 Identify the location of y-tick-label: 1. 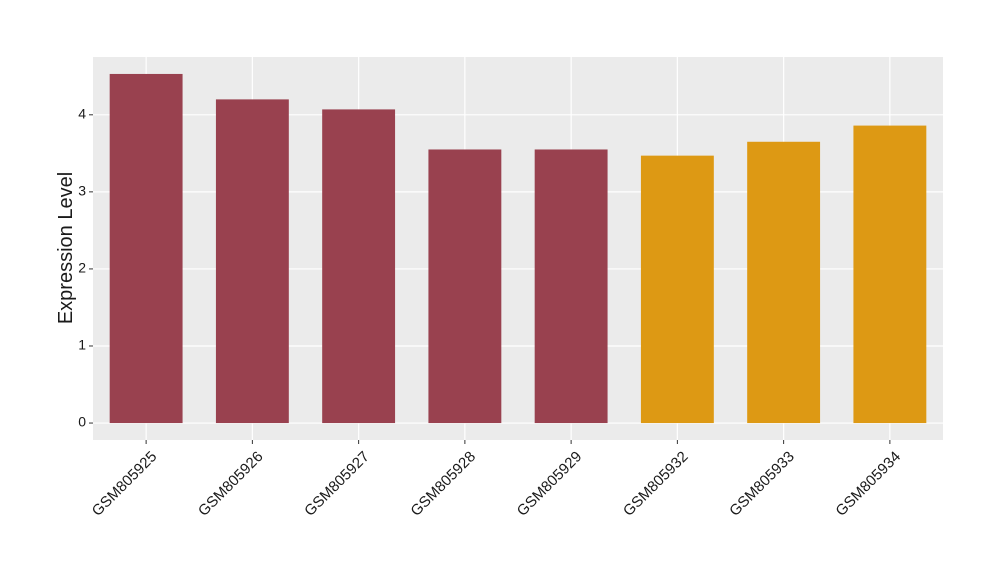
(82, 345).